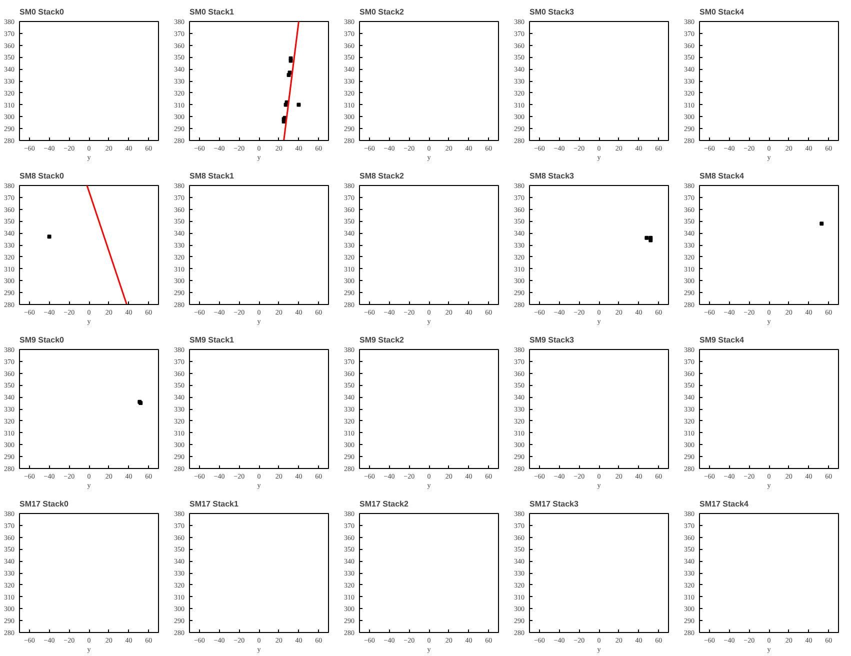  Describe the element at coordinates (722, 176) in the screenshot. I see `chart-title: SM8 Stack4` at that location.